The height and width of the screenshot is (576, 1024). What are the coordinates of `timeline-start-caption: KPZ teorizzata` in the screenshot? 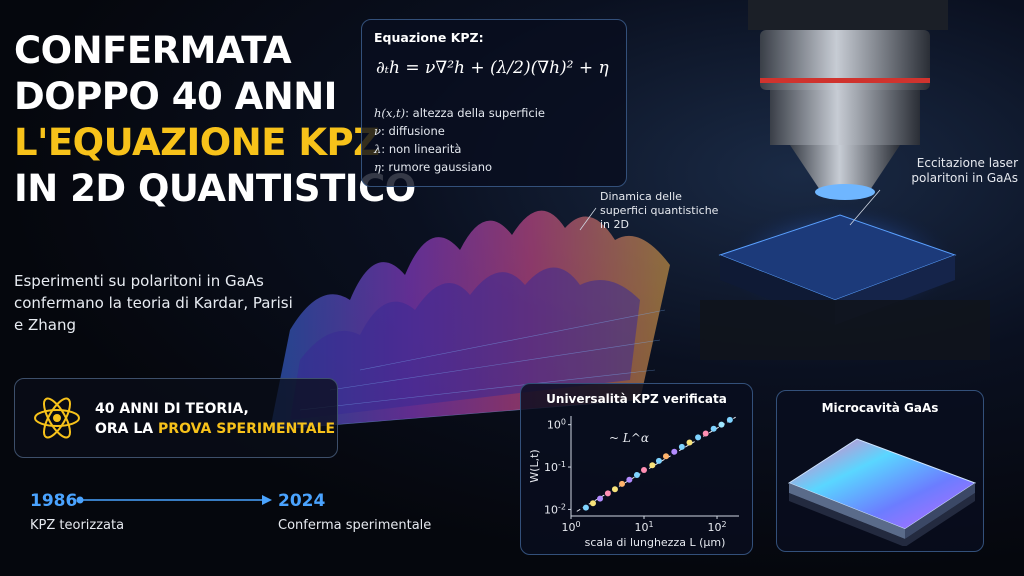 It's located at (77, 525).